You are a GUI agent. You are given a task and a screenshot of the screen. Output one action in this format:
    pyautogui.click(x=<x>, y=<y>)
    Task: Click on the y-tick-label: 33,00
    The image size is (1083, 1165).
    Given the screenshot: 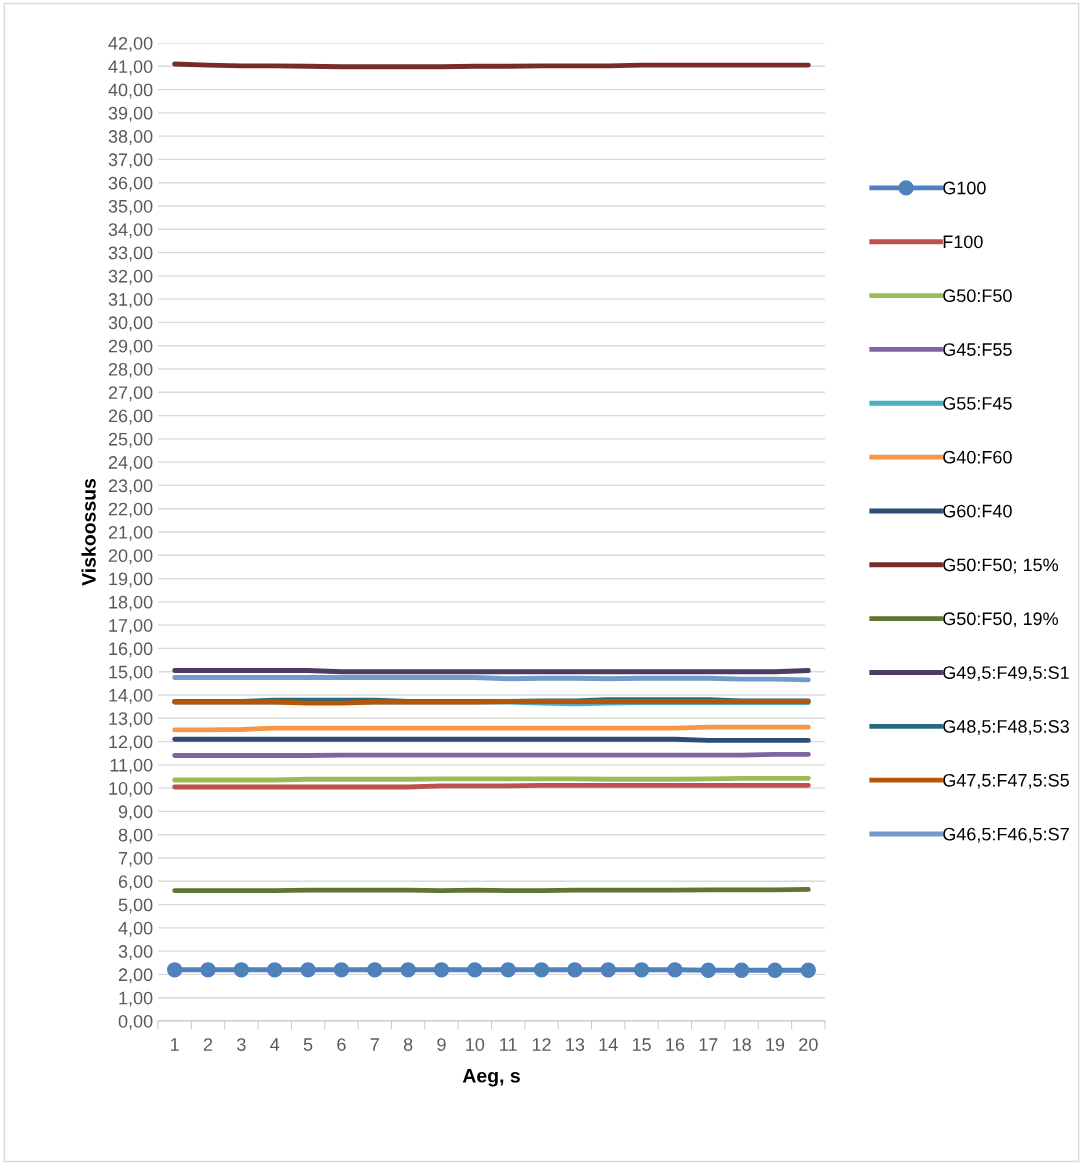 What is the action you would take?
    pyautogui.click(x=130, y=254)
    